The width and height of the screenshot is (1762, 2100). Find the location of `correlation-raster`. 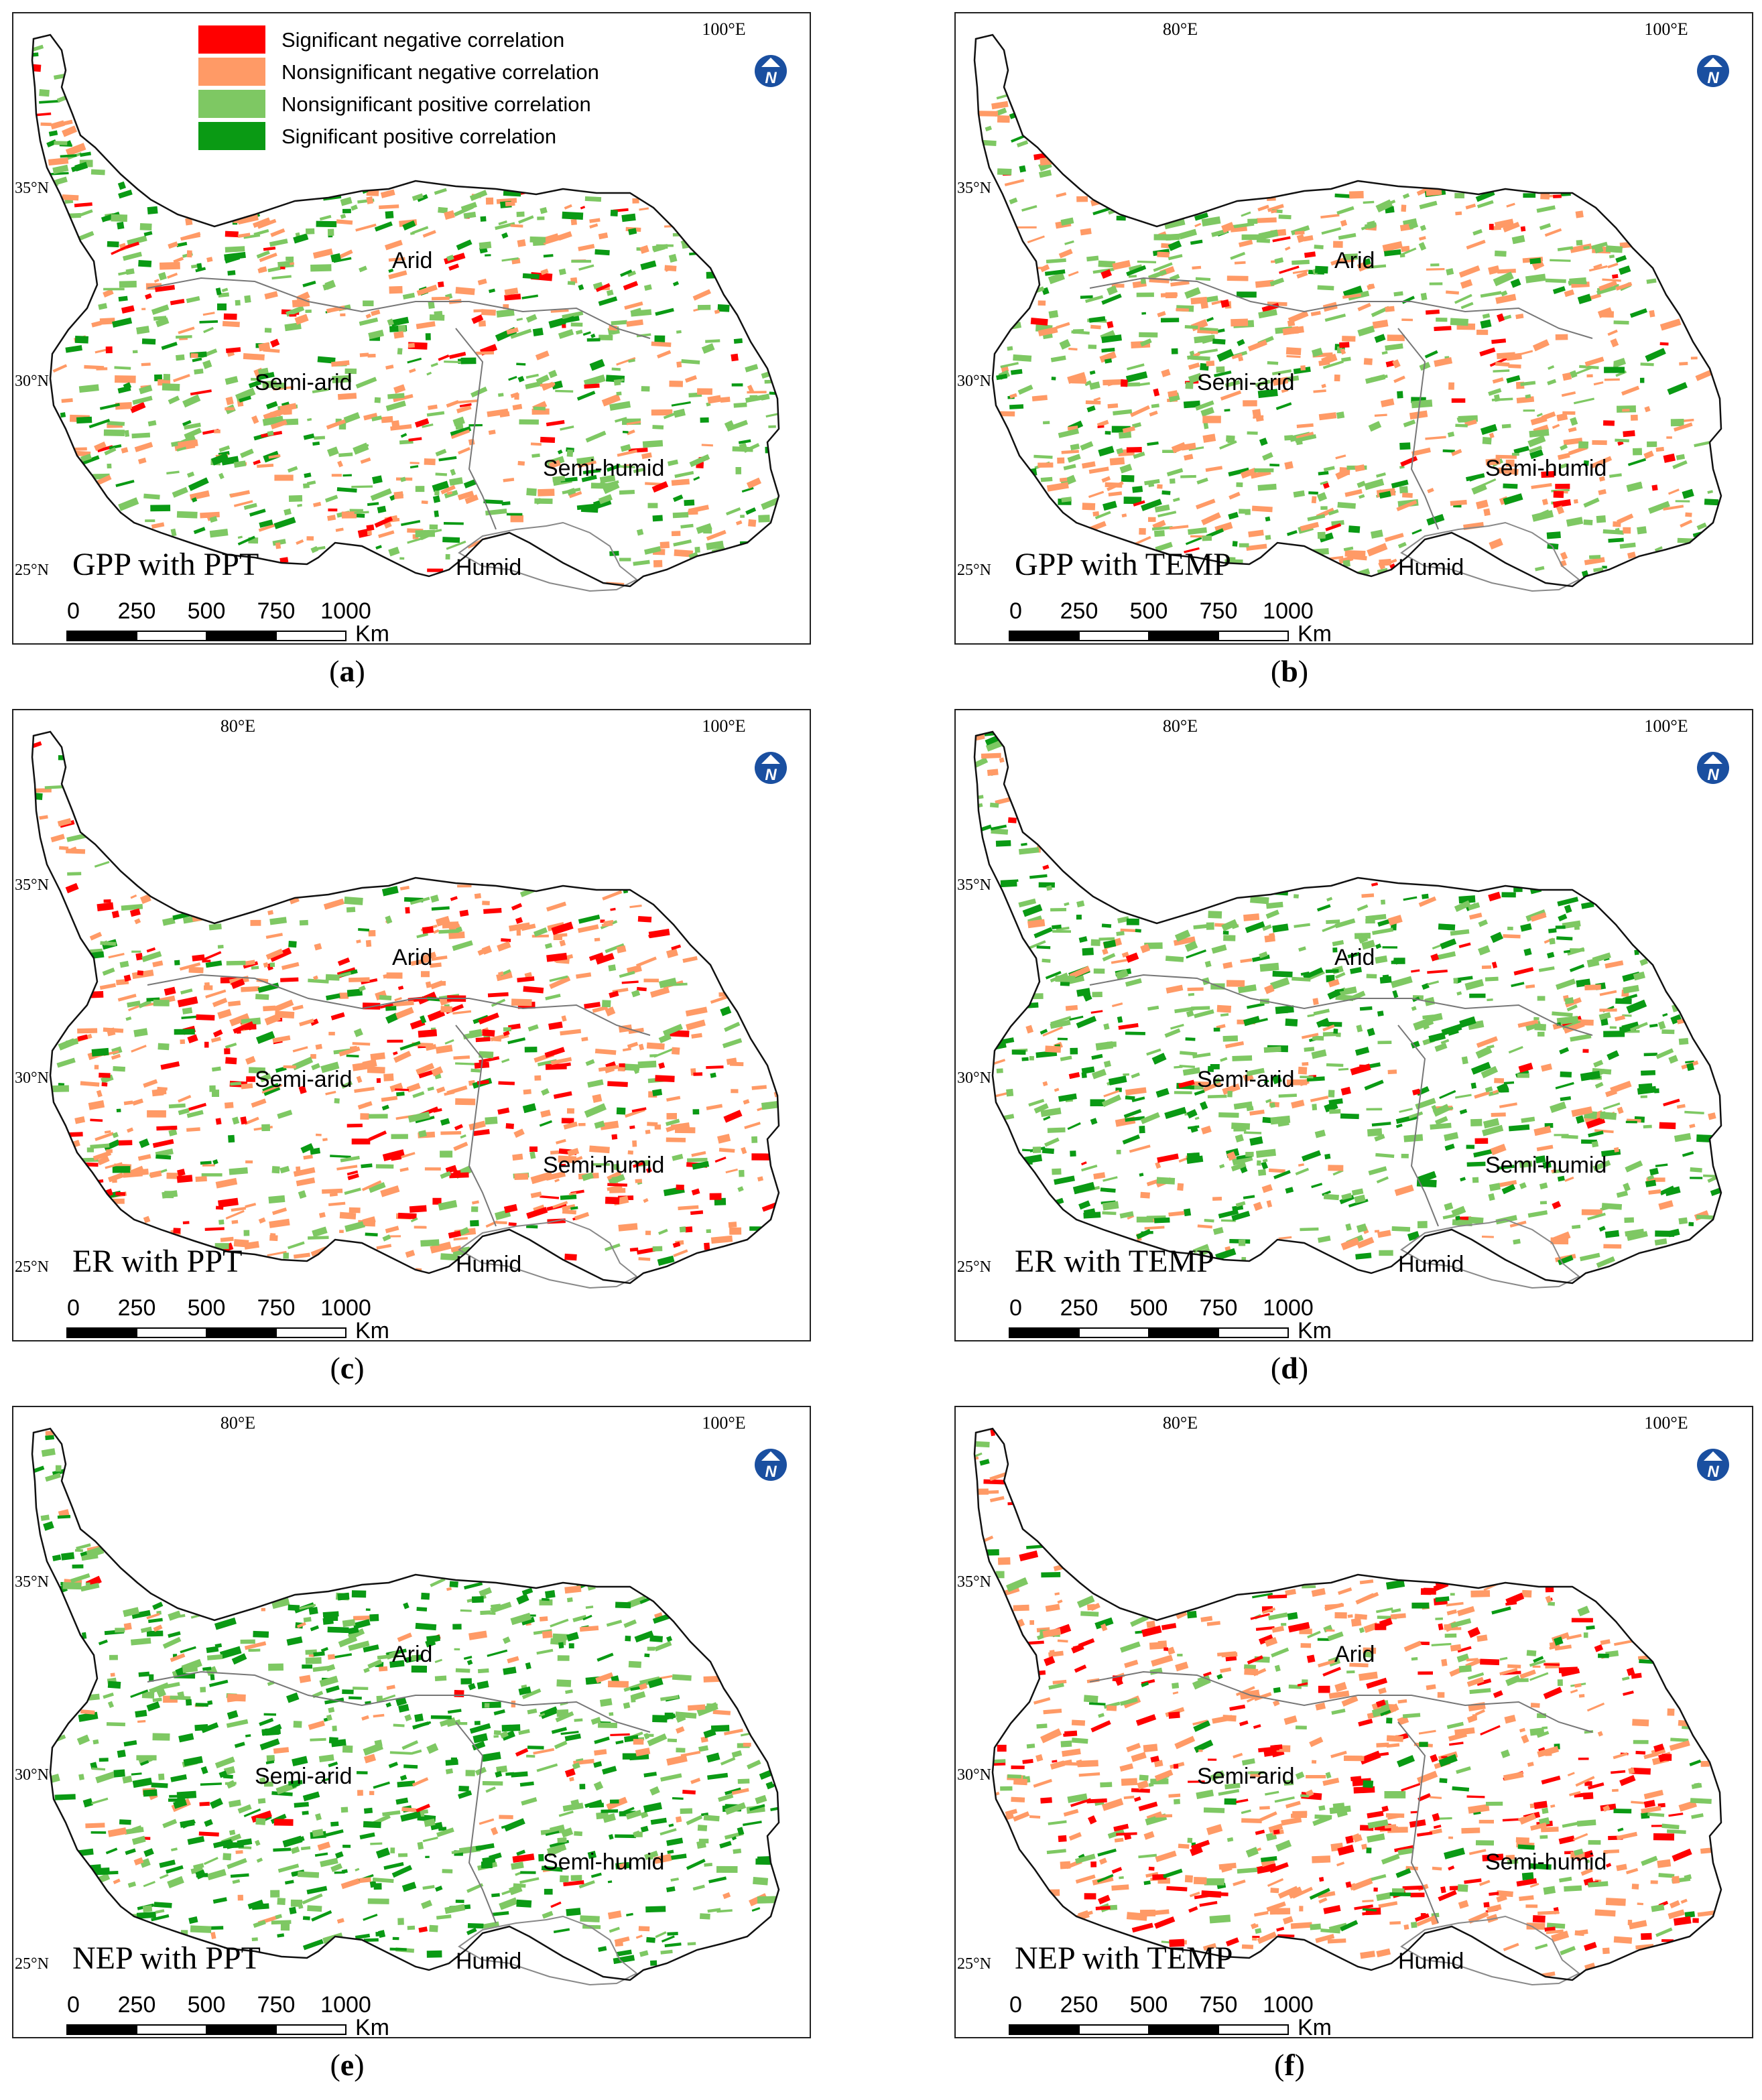

correlation-raster is located at coordinates (405, 1699).